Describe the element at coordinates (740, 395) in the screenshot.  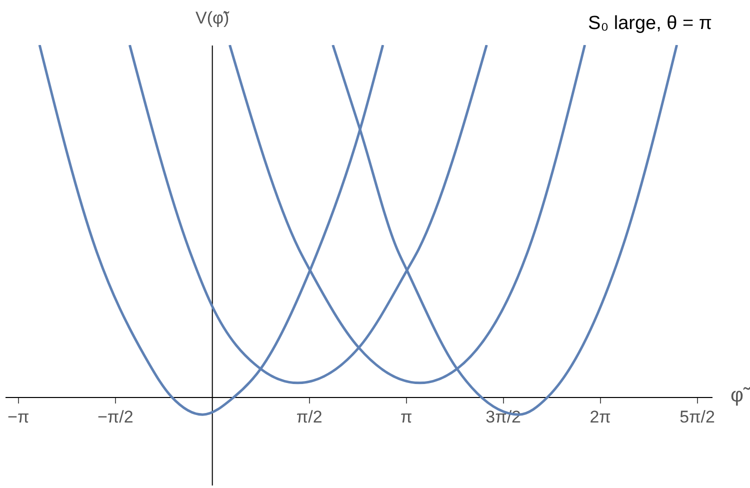
I see `x-axis-title: φ̃` at that location.